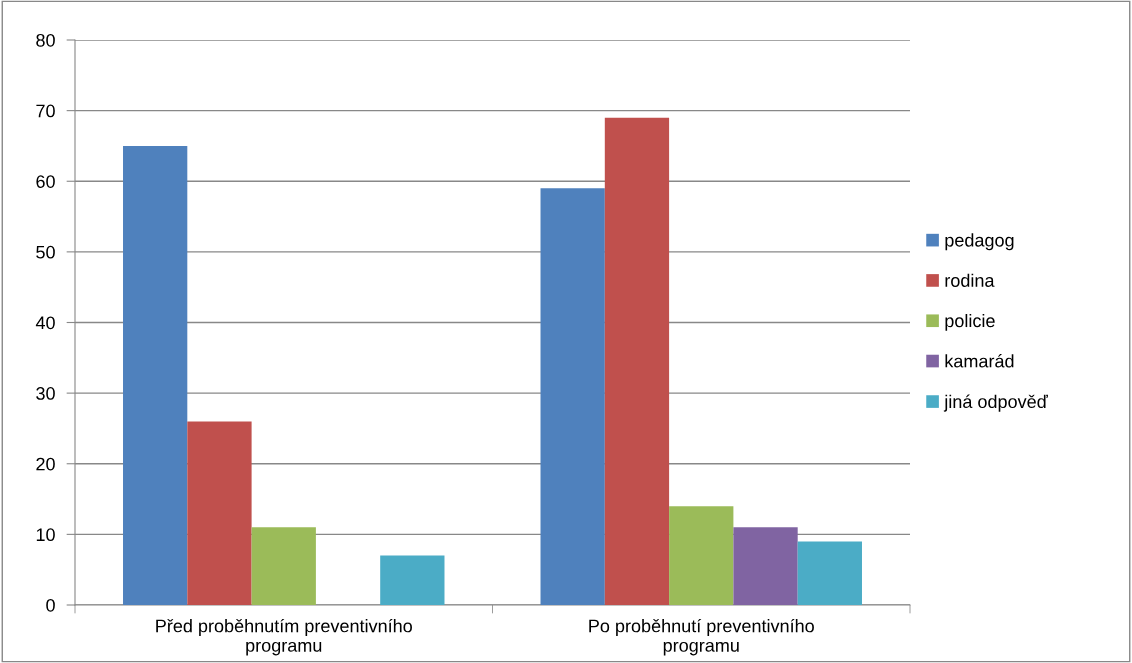 The width and height of the screenshot is (1132, 663). I want to click on y-tick-label: 10, so click(45, 535).